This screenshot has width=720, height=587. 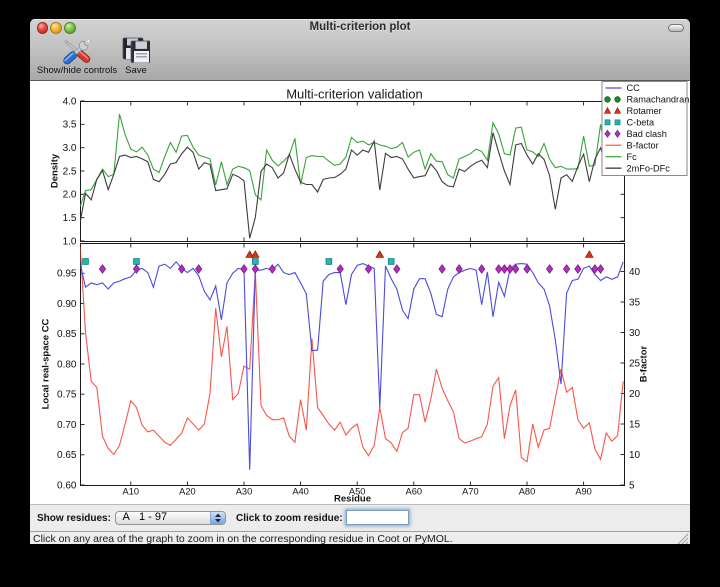 What do you see at coordinates (300, 492) in the screenshot?
I see `svg-text: A40` at bounding box center [300, 492].